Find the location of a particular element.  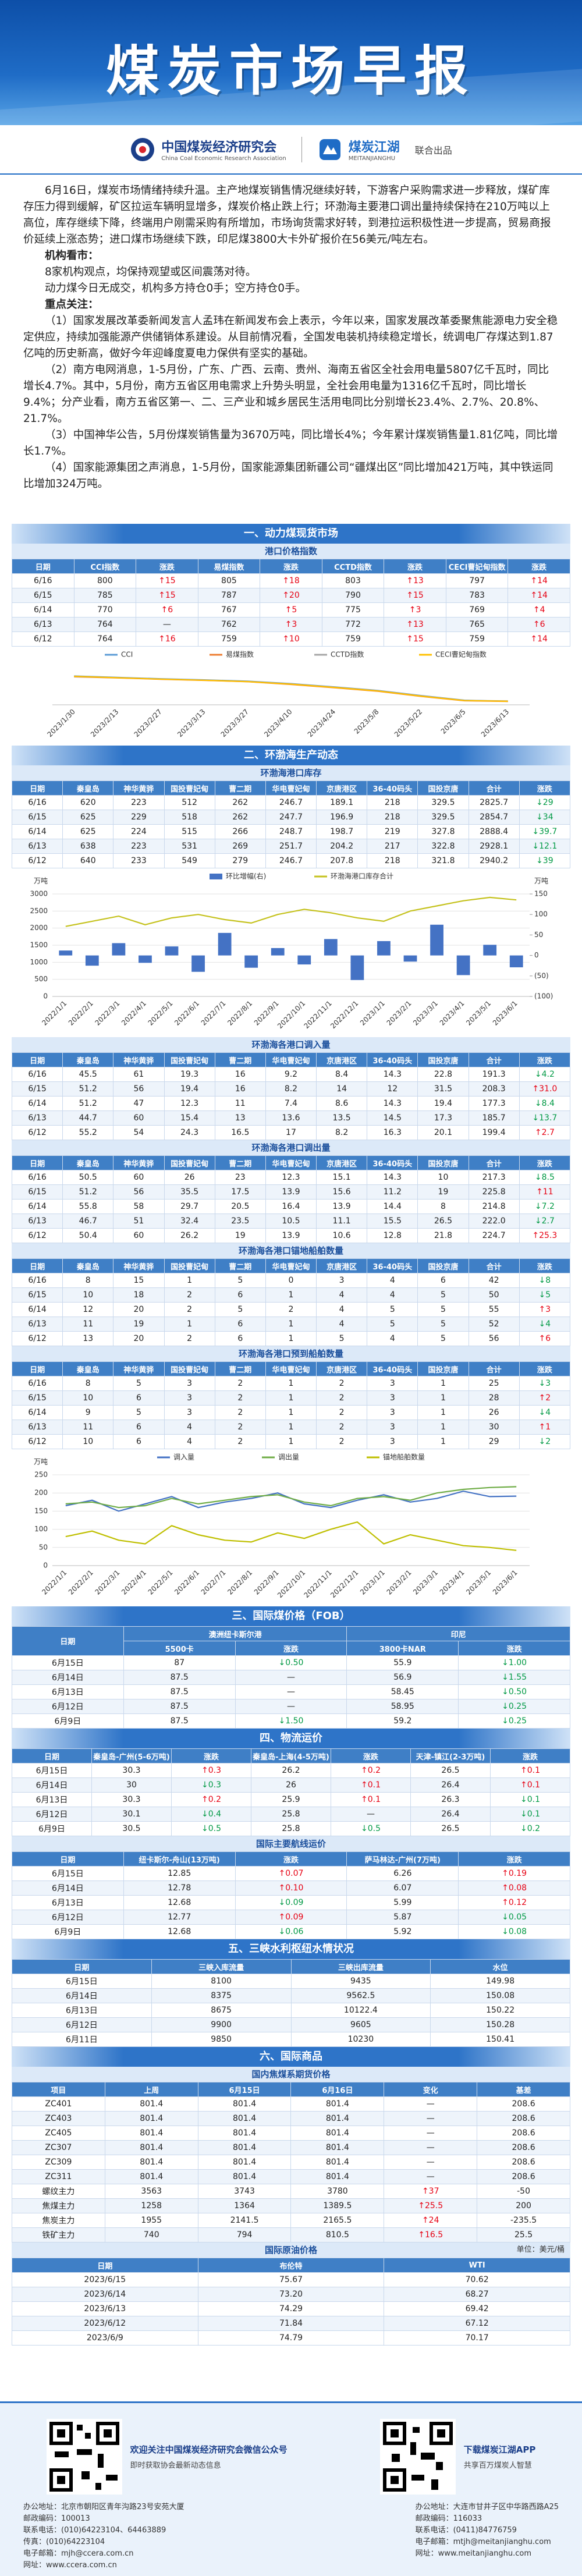

table-row: 焦煤主力 1258 1364 1389.5 ↑25.5 200 is located at coordinates (291, 2206).